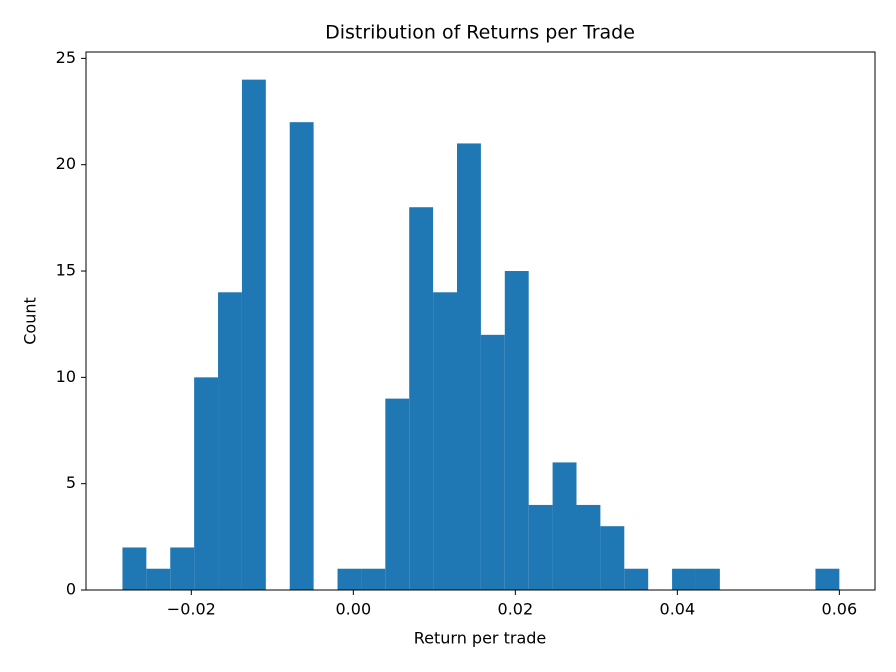 Image resolution: width=896 pixels, height=672 pixels. Describe the element at coordinates (66, 57) in the screenshot. I see `y-tick-label: 25` at that location.